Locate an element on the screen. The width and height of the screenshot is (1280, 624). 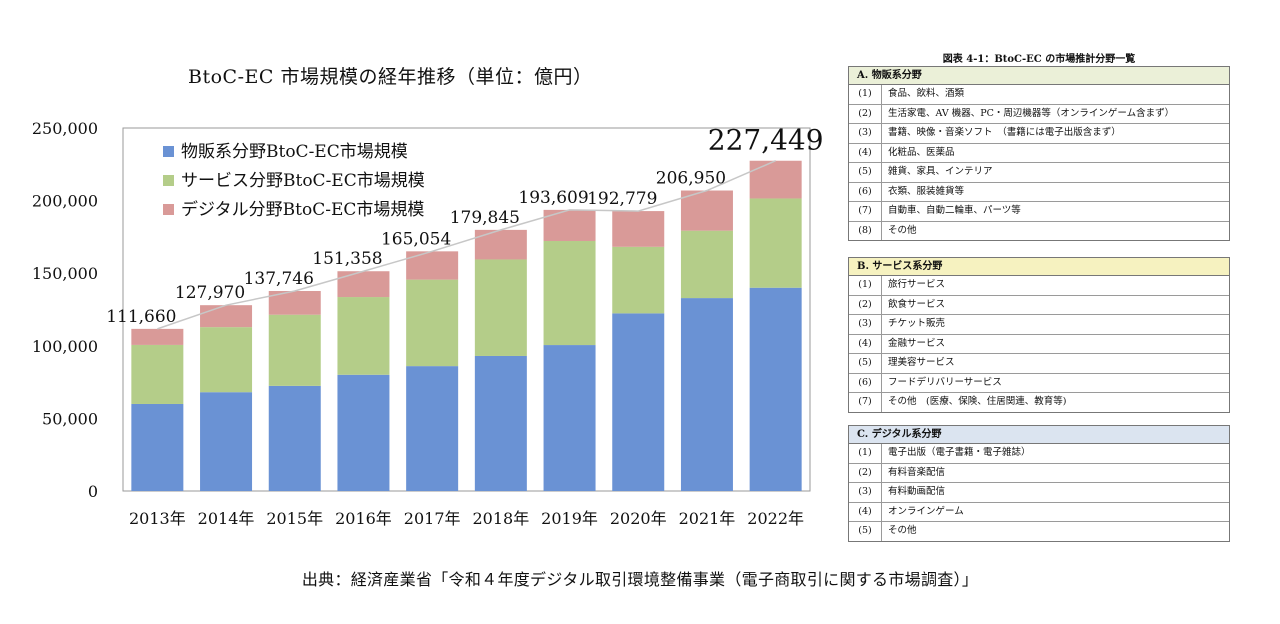
total-label: 227,449 is located at coordinates (766, 140).